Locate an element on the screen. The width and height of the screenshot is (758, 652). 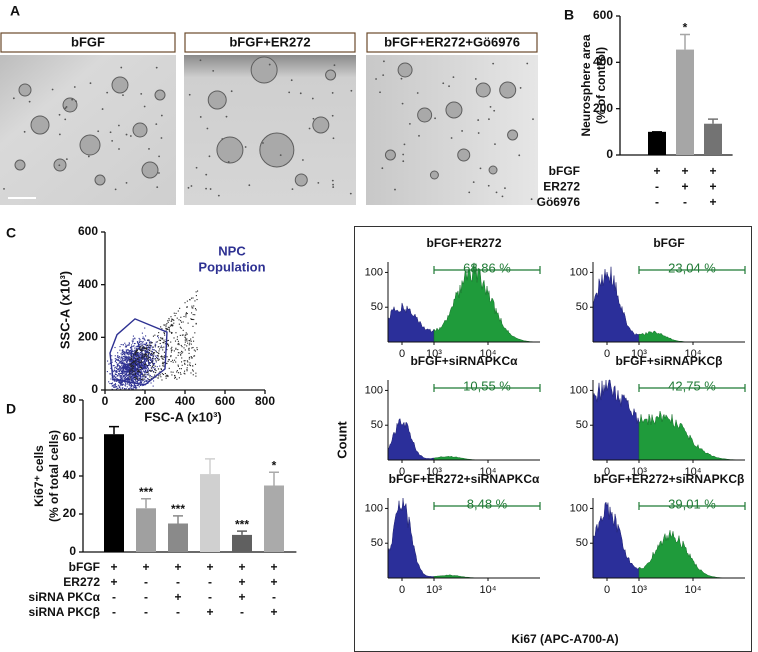
y-axis-label: SSC-A (x10³) is located at coordinates (64, 310).